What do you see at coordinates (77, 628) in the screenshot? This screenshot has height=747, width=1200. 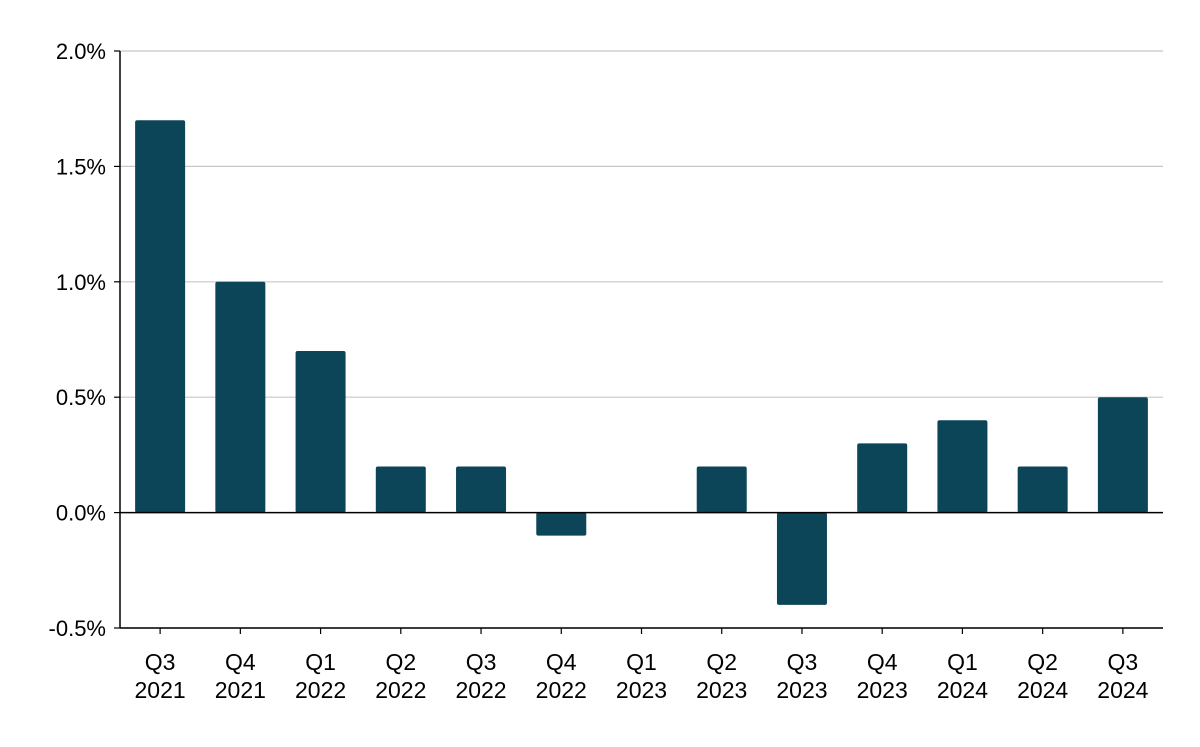 I see `y-tick-label: -0.5%` at bounding box center [77, 628].